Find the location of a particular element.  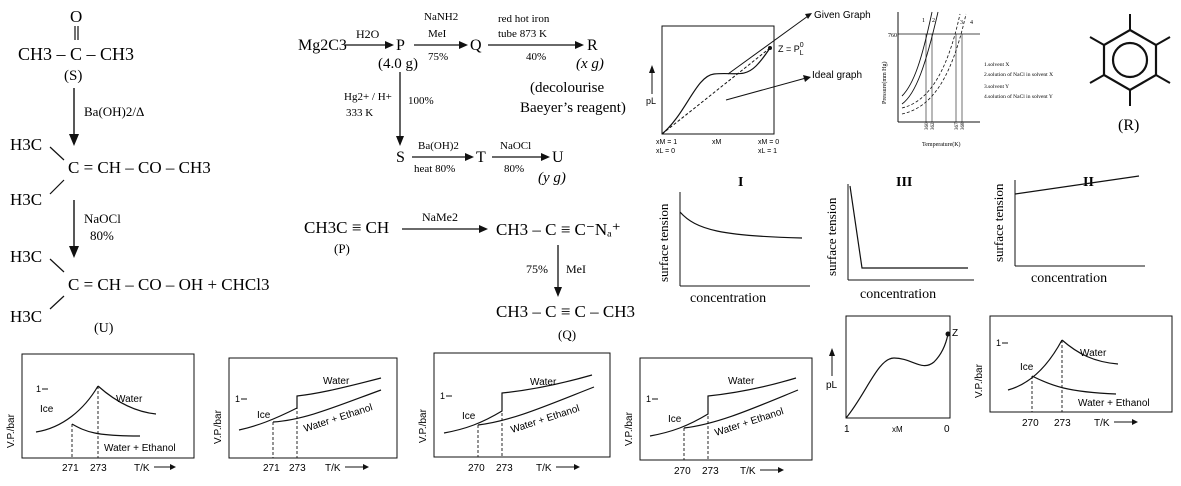

compound-r: R is located at coordinates (592, 45).